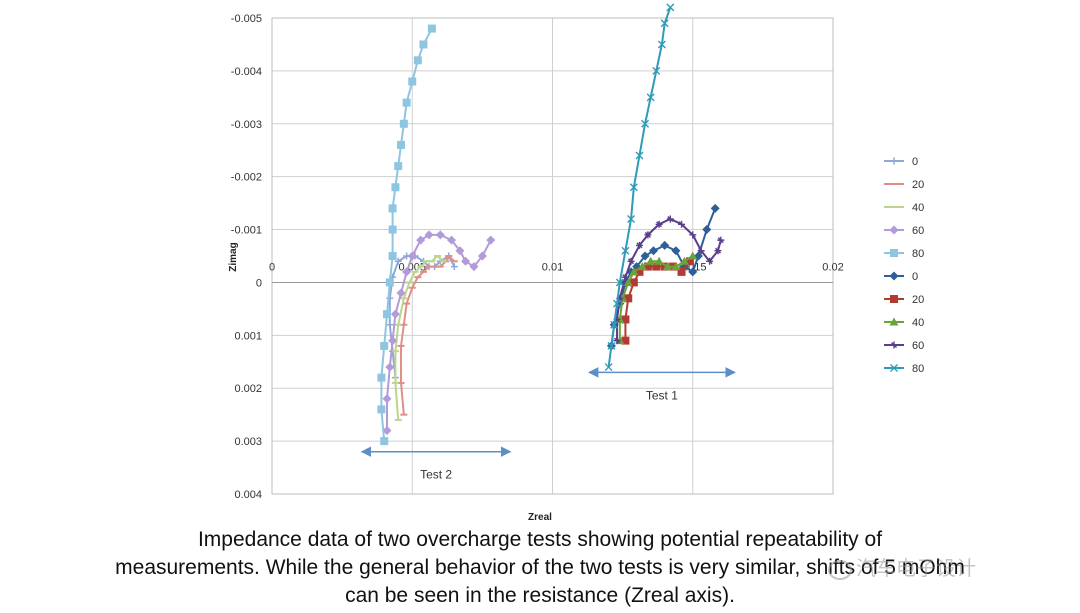 This screenshot has width=1080, height=613. Describe the element at coordinates (272, 267) in the screenshot. I see `x-tick-label: 0` at that location.